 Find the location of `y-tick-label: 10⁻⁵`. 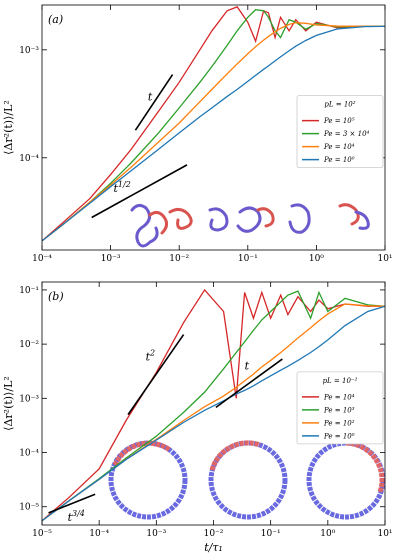

y-tick-label: 10⁻⁵ is located at coordinates (29, 508).